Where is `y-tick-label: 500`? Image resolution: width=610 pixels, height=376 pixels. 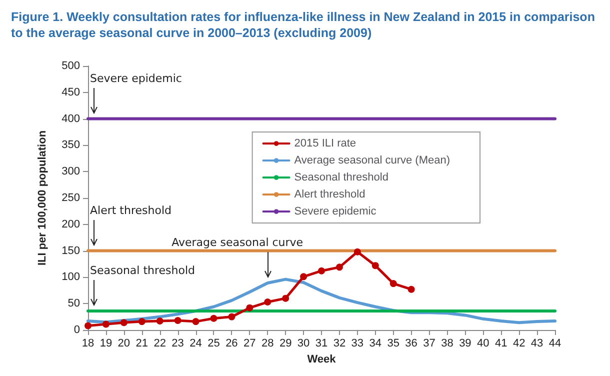 y-tick-label: 500 is located at coordinates (71, 66).